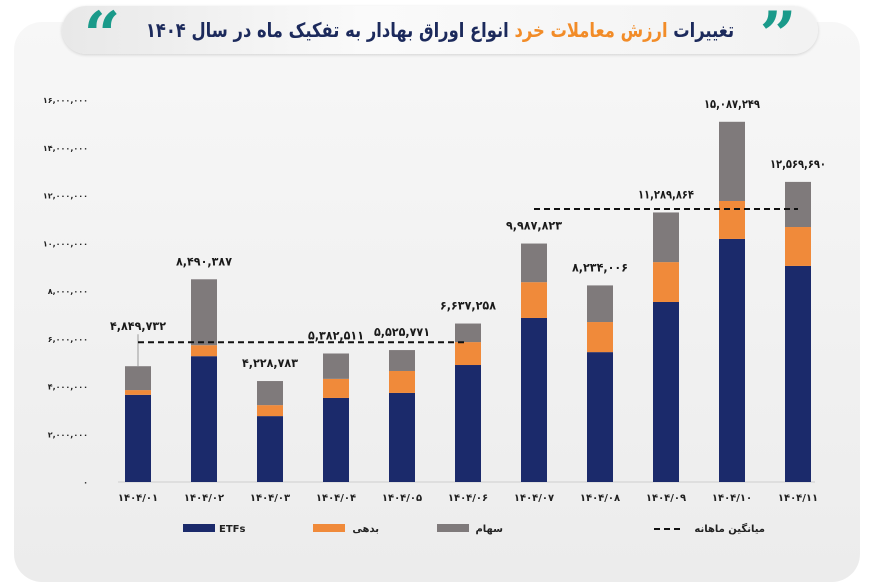  I want to click on y-tick-label: ۱۶,۰۰۰,۰۰۰, so click(65, 100).